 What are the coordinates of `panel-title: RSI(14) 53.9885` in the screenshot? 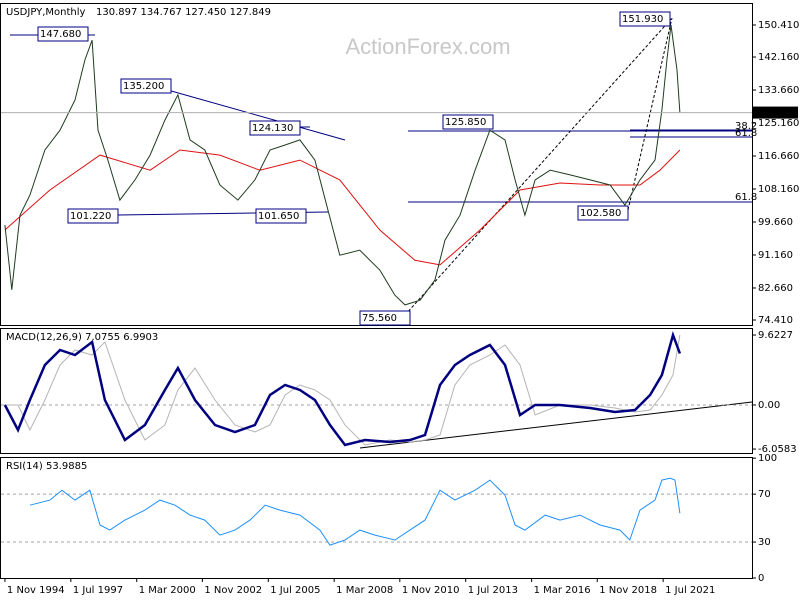 It's located at (46, 466).